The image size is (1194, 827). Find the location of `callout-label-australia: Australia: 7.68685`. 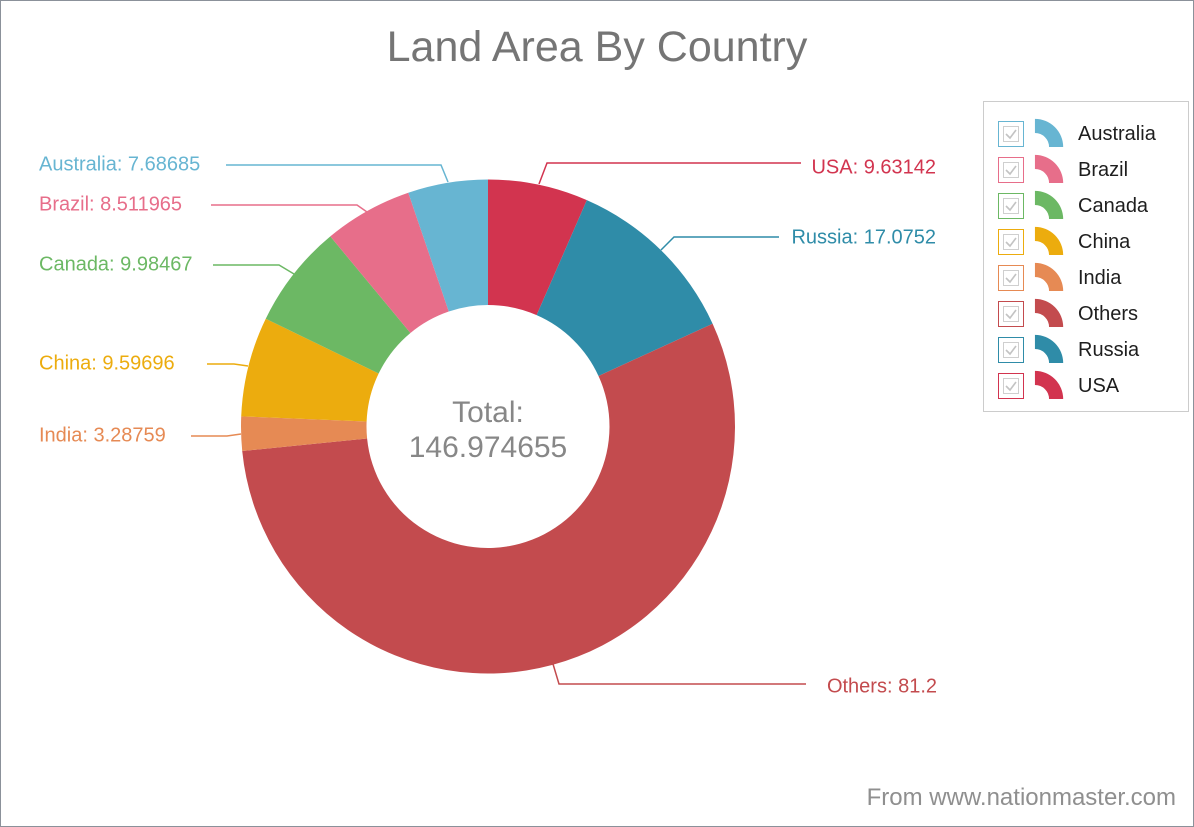

callout-label-australia: Australia: 7.68685 is located at coordinates (120, 164).